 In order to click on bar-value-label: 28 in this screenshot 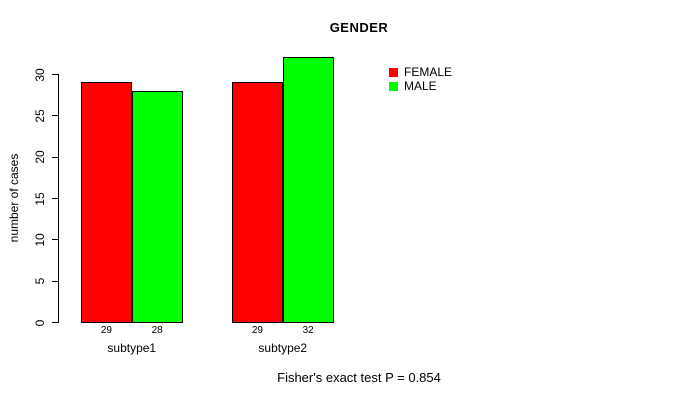, I will do `click(157, 330)`.